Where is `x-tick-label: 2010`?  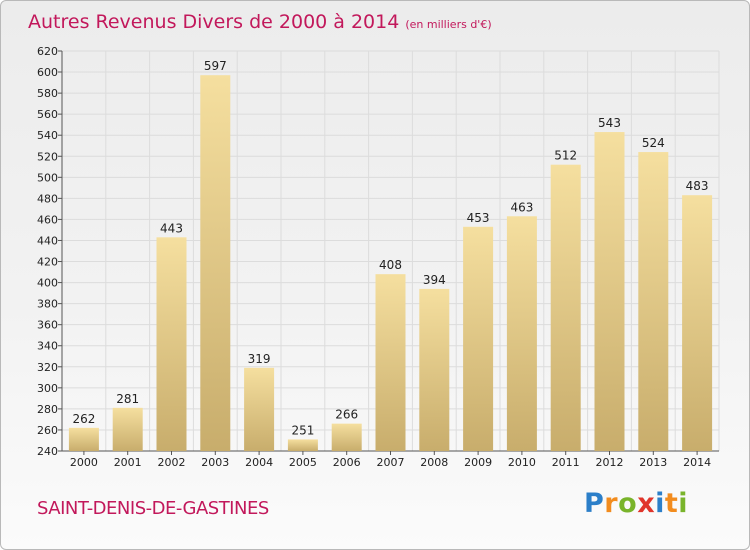 x-tick-label: 2010 is located at coordinates (522, 462).